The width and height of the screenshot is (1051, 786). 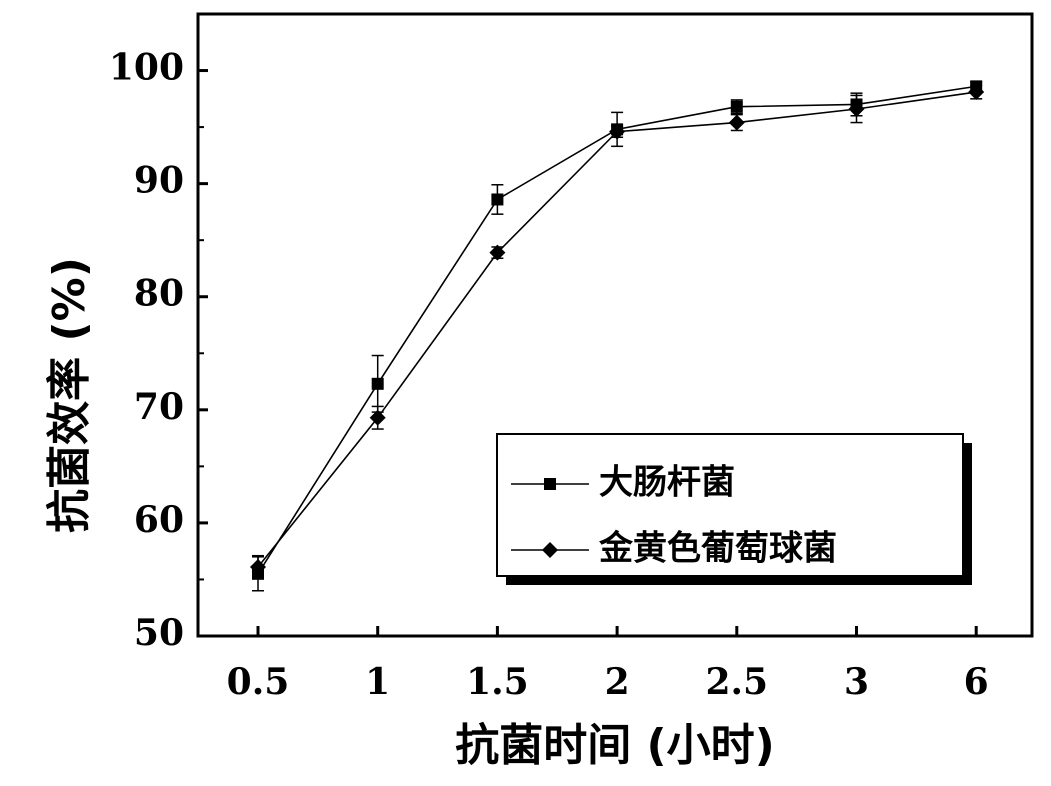 What do you see at coordinates (617, 682) in the screenshot?
I see `x-tick-label: 2` at bounding box center [617, 682].